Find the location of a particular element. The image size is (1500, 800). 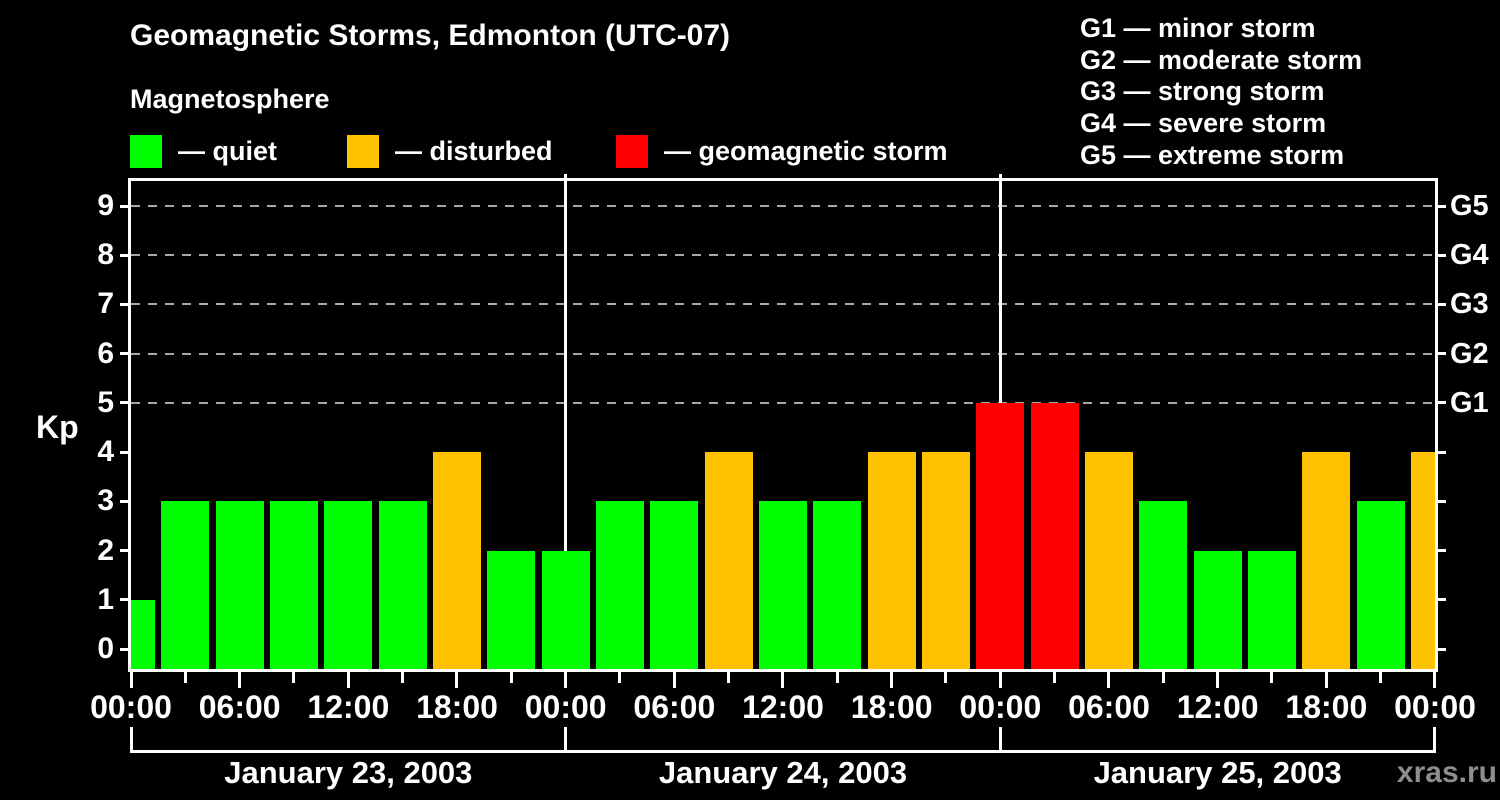

gridline-kp6 is located at coordinates (783, 353).